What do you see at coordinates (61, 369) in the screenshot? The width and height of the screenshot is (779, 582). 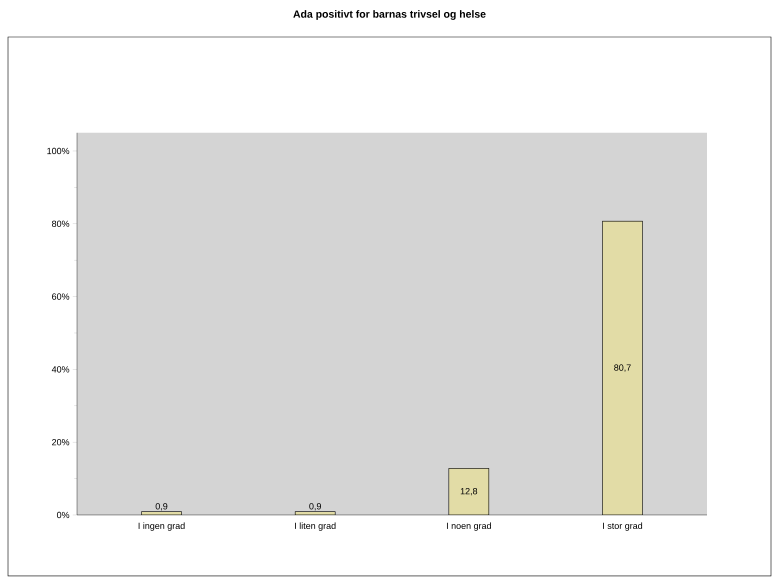 I see `y-tick-label: 40%` at bounding box center [61, 369].